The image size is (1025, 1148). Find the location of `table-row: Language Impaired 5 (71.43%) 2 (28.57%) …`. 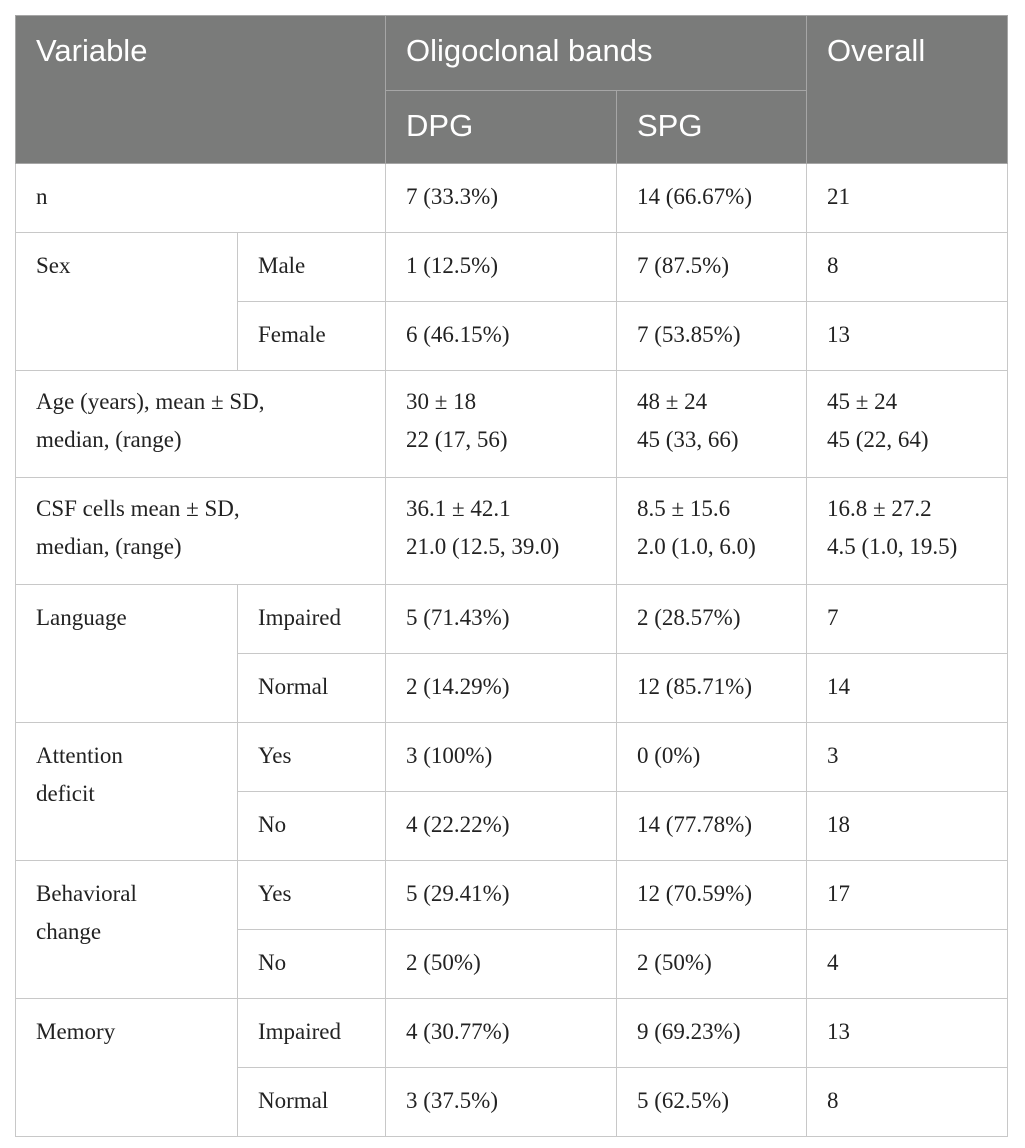

table-row: Language Impaired 5 (71.43%) 2 (28.57%) … is located at coordinates (512, 653).